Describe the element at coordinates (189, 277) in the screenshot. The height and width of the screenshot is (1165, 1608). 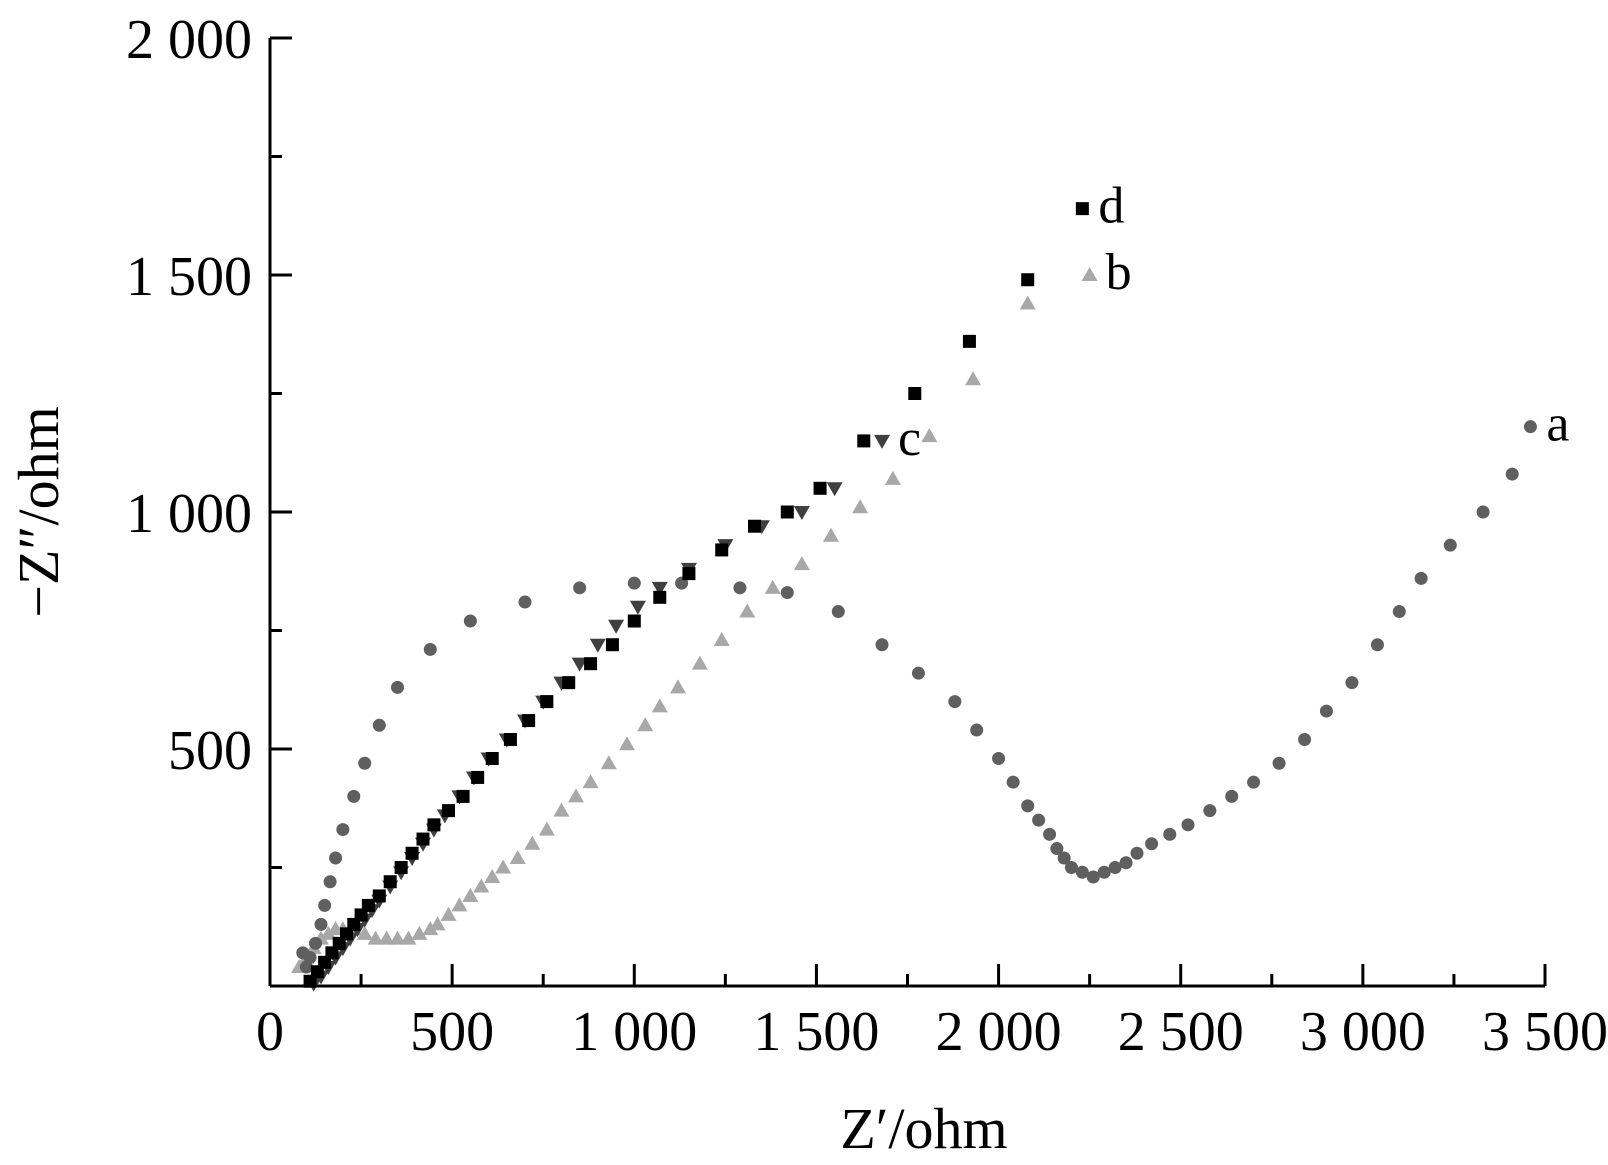
I see `y-tick-label: 1 500` at that location.